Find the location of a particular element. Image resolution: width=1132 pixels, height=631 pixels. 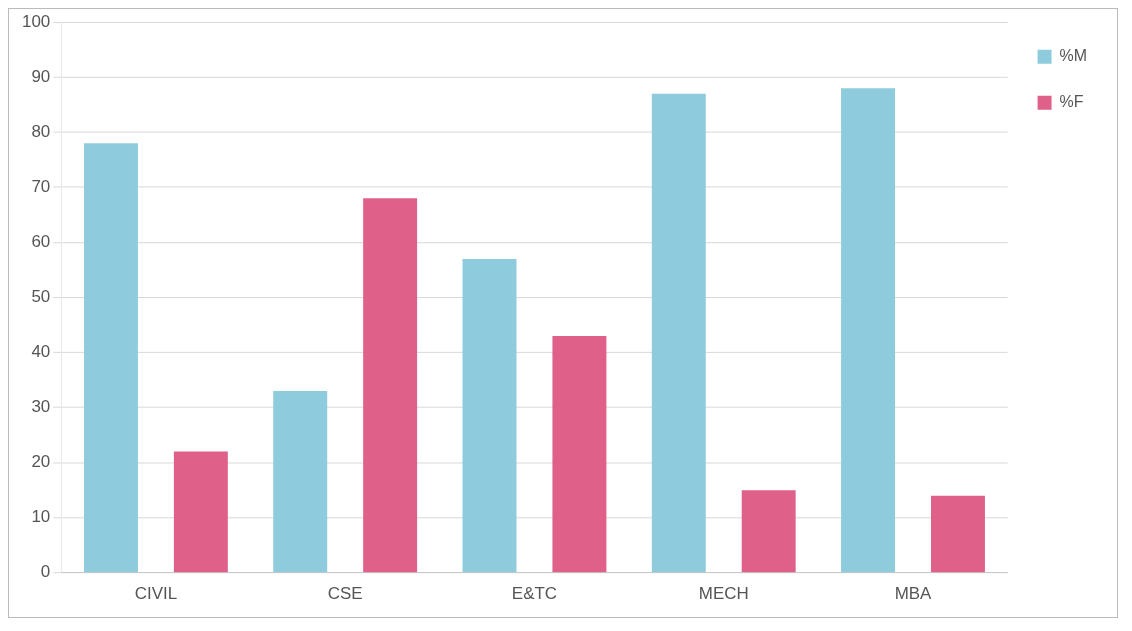

x-tick-label: CSE is located at coordinates (345, 593).